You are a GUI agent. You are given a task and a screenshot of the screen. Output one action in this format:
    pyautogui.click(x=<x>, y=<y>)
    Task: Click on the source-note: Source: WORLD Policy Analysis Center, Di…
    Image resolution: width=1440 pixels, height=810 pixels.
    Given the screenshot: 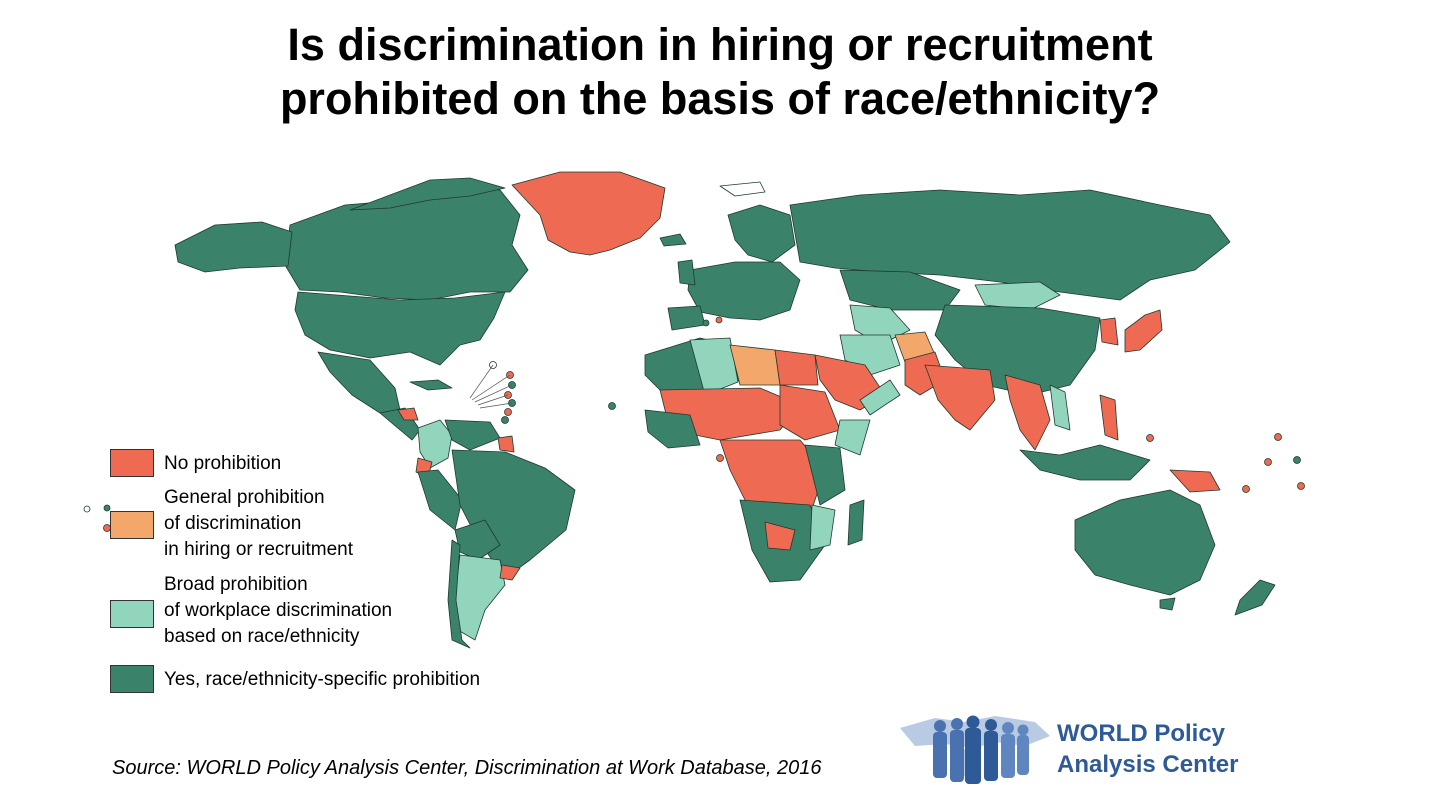 What is the action you would take?
    pyautogui.click(x=467, y=768)
    